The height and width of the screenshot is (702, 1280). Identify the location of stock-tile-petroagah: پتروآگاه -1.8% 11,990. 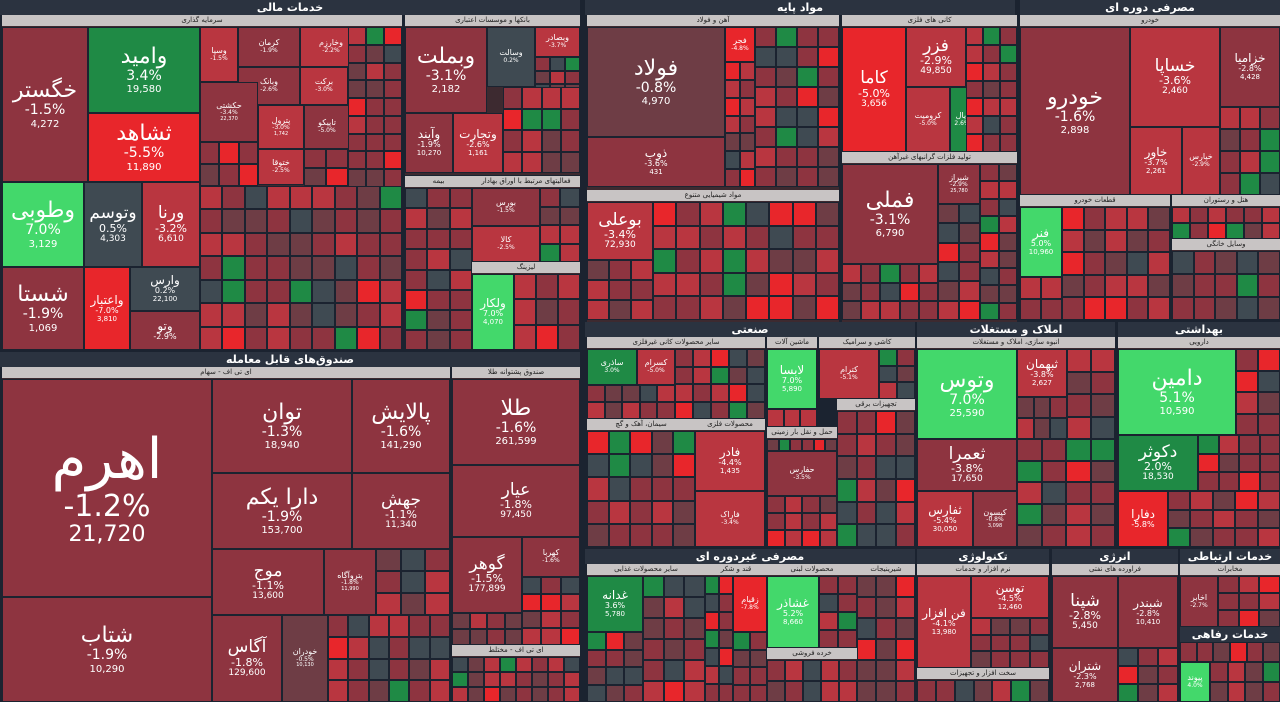
(350, 582).